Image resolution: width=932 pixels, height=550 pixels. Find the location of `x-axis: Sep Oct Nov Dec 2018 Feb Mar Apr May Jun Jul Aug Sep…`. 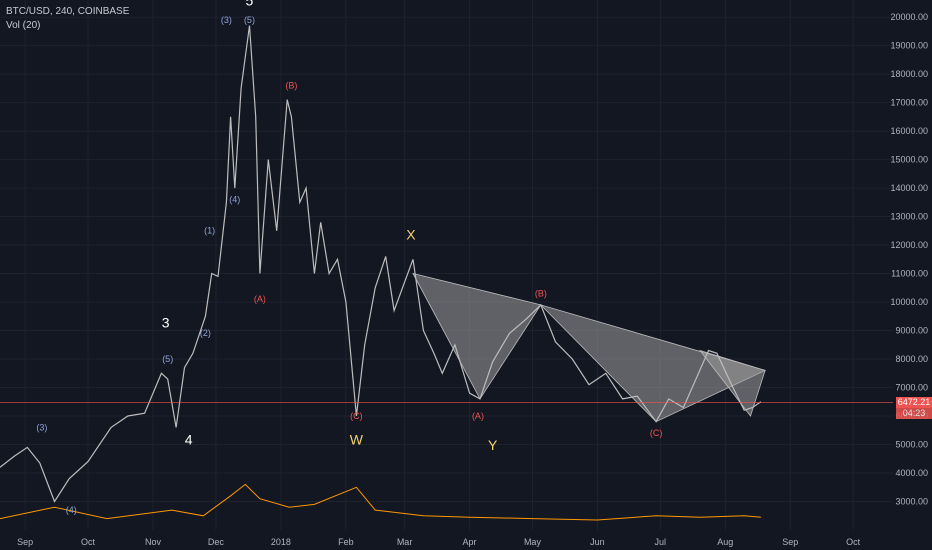

x-axis: Sep Oct Nov Dec 2018 Feb Mar Apr May Jun Jul Aug Sep… is located at coordinates (439, 542).